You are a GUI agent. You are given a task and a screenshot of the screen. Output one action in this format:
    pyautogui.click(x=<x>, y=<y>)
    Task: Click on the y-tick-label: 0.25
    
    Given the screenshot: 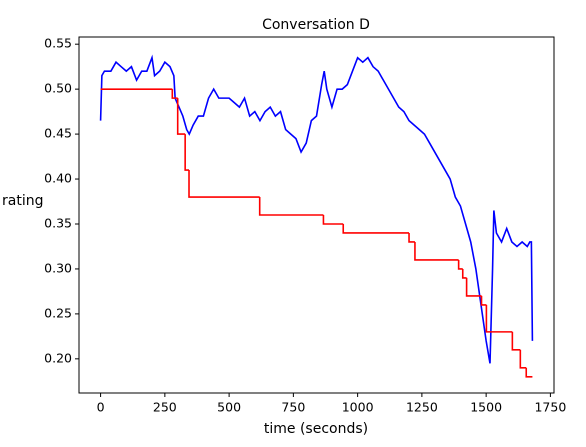 What is the action you would take?
    pyautogui.click(x=58, y=312)
    